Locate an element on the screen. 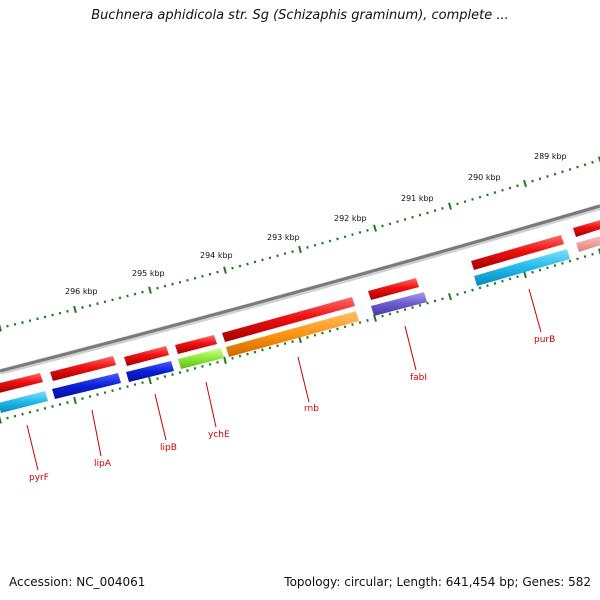 The image size is (600, 600). gene-pyrF is located at coordinates (24, 402).